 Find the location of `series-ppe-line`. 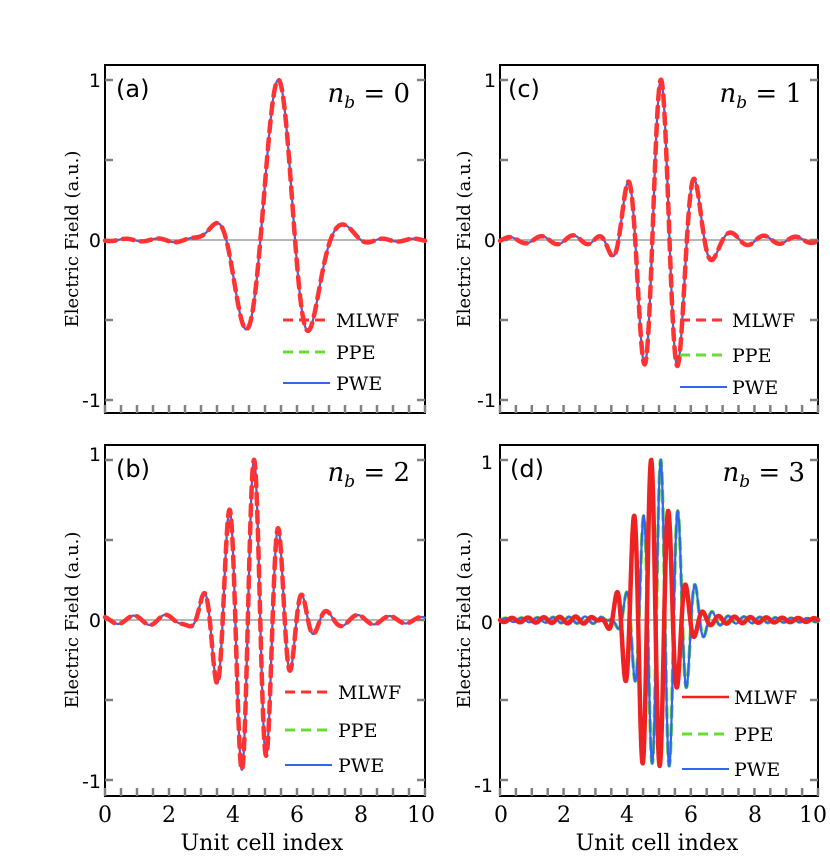

series-ppe-line is located at coordinates (265, 205).